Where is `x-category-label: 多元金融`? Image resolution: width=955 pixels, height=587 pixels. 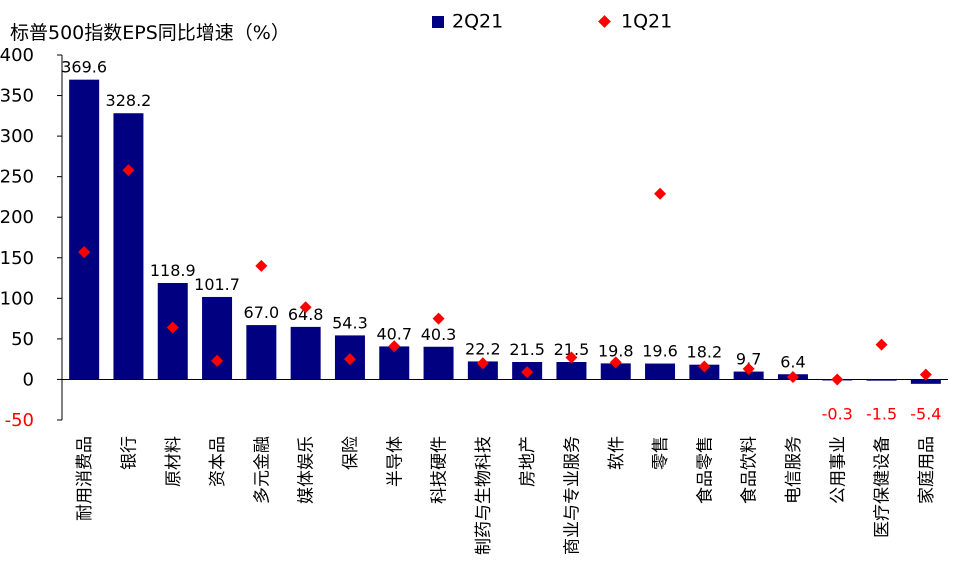 x-category-label: 多元金融 is located at coordinates (262, 470).